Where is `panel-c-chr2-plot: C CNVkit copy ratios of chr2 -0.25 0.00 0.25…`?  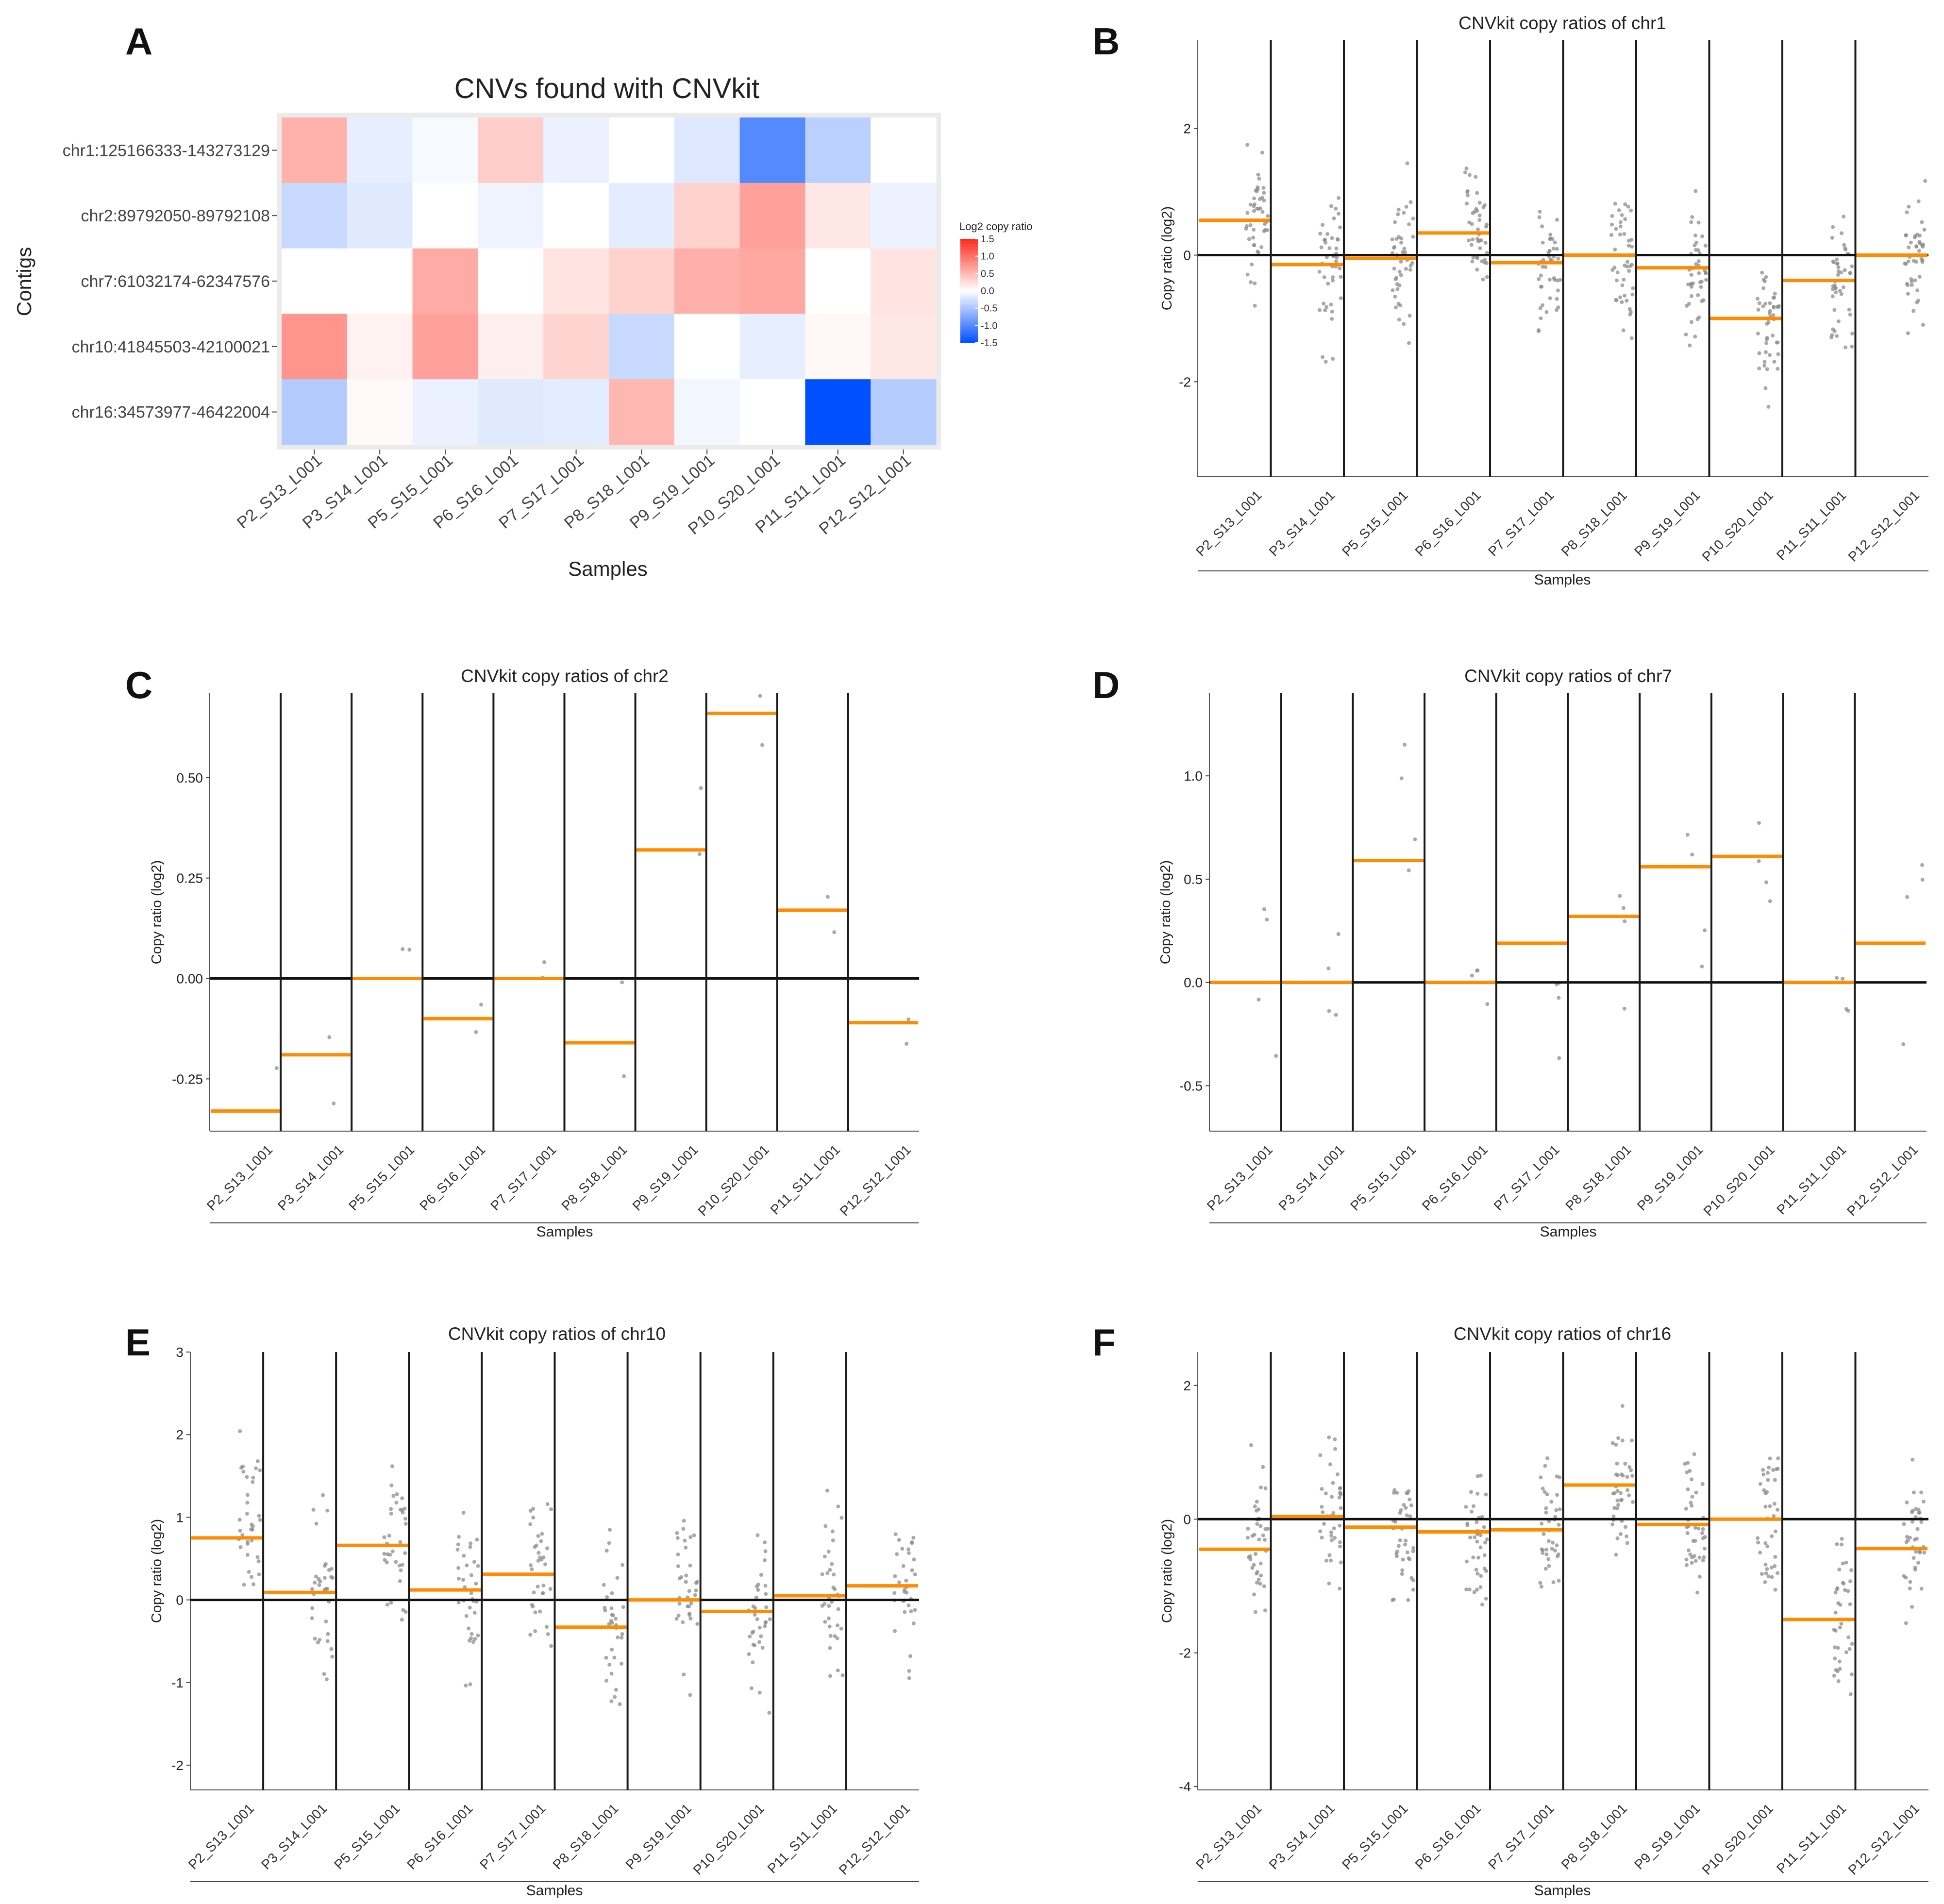 panel-c-chr2-plot: C CNVkit copy ratios of chr2 -0.25 0.00 0.25… is located at coordinates (522, 952).